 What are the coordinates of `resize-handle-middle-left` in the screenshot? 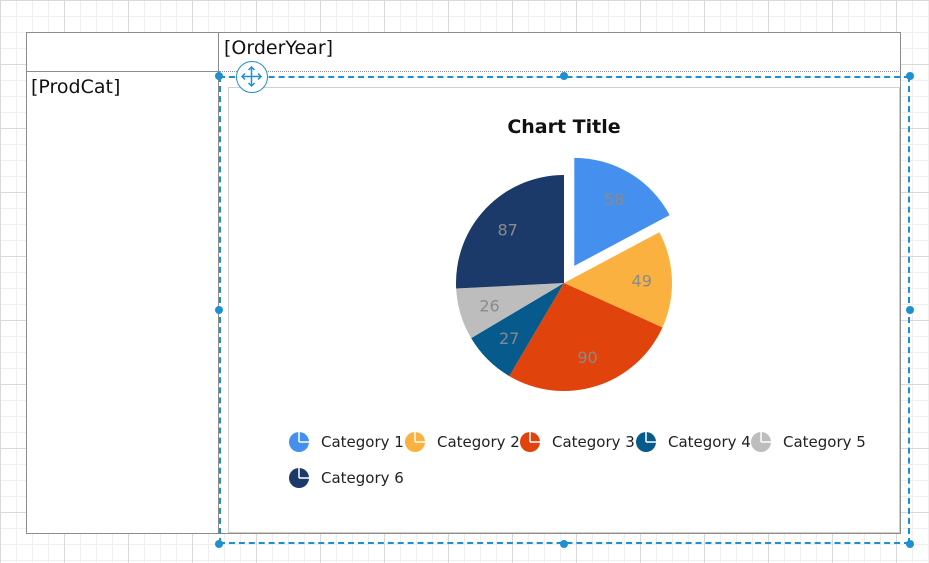 It's located at (219, 310).